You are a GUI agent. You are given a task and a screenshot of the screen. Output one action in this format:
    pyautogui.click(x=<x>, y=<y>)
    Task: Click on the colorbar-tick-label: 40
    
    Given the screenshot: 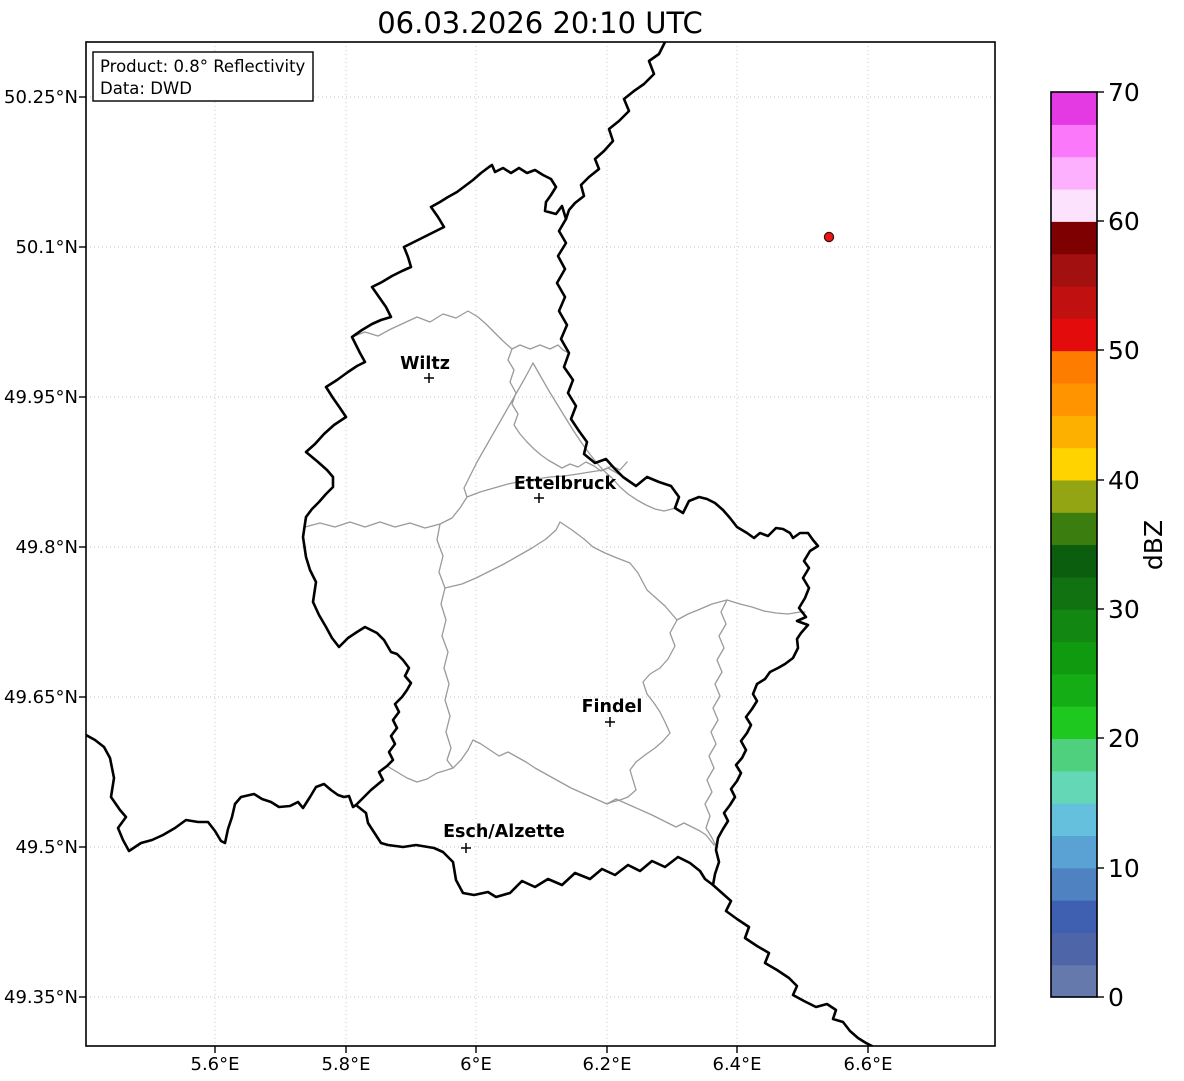 What is the action you would take?
    pyautogui.click(x=1124, y=480)
    